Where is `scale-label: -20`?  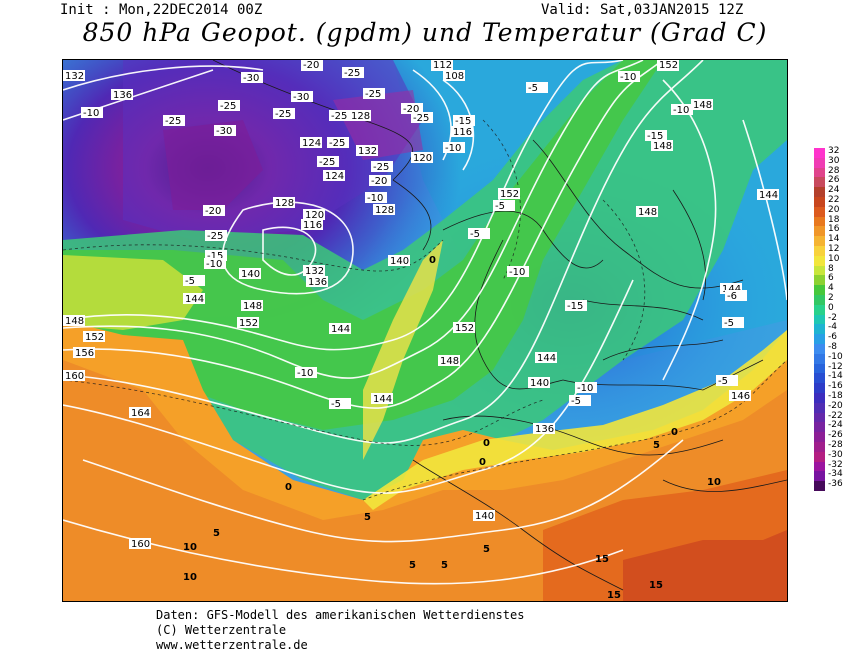 scale-label: -20 is located at coordinates (835, 405).